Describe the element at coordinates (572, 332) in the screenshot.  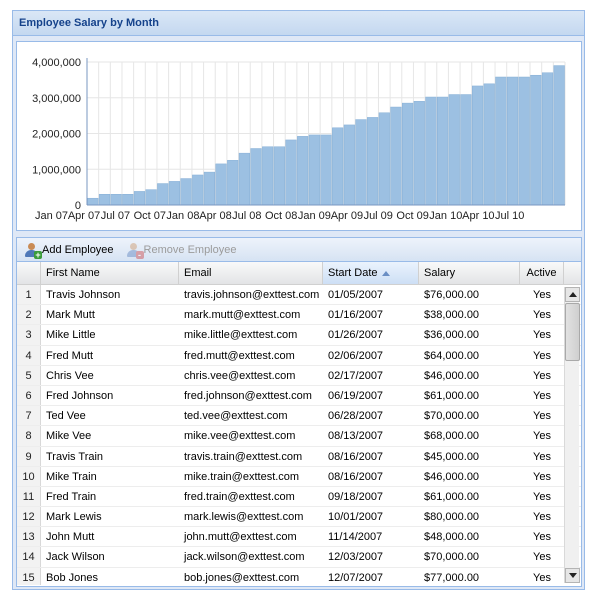
I see `scroll-thumb` at that location.